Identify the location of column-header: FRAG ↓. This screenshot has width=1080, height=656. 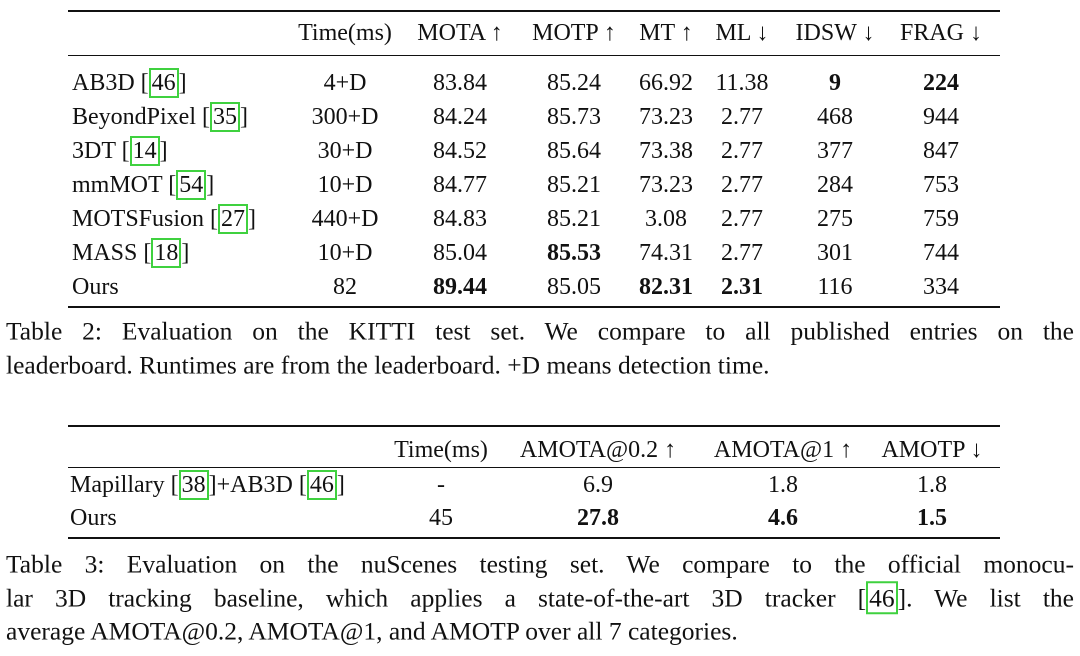
(941, 33).